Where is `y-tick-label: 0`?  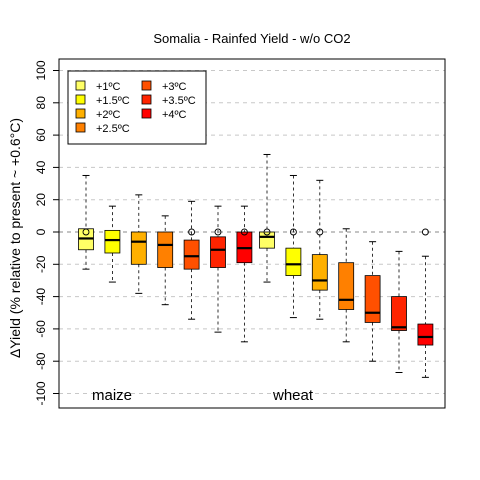 y-tick-label: 0 is located at coordinates (41, 231).